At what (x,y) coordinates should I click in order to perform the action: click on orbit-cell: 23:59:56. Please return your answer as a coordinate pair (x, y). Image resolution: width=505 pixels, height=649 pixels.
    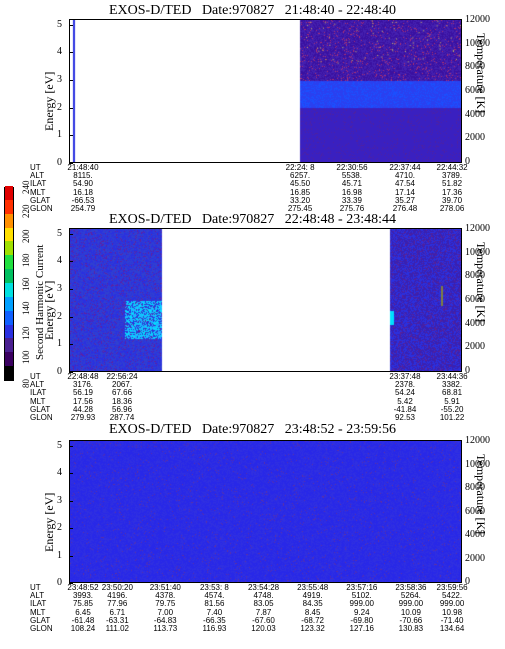
    Looking at the image, I should click on (452, 587).